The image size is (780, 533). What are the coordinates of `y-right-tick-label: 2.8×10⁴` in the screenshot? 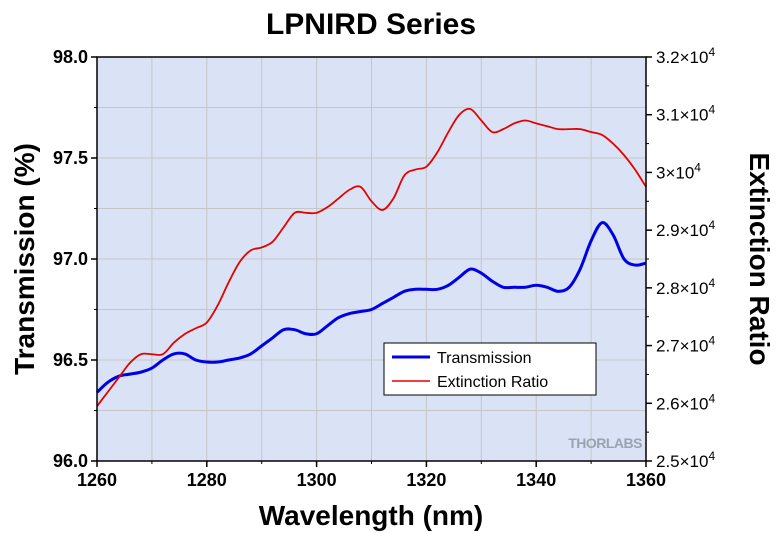 It's located at (685, 287).